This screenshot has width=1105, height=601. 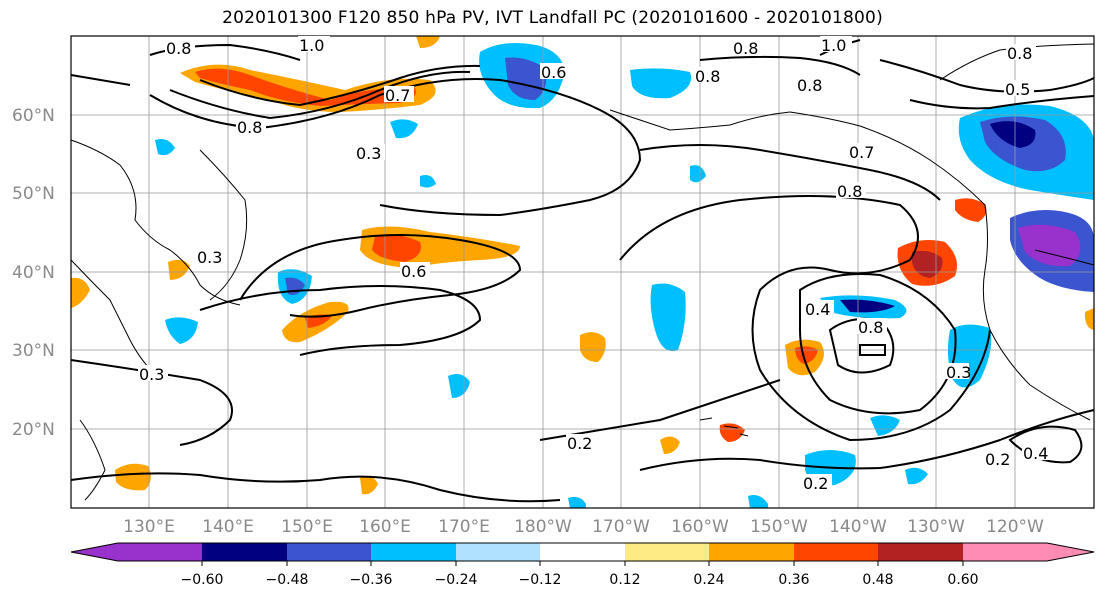 I want to click on lon-label: 130°W, so click(x=936, y=527).